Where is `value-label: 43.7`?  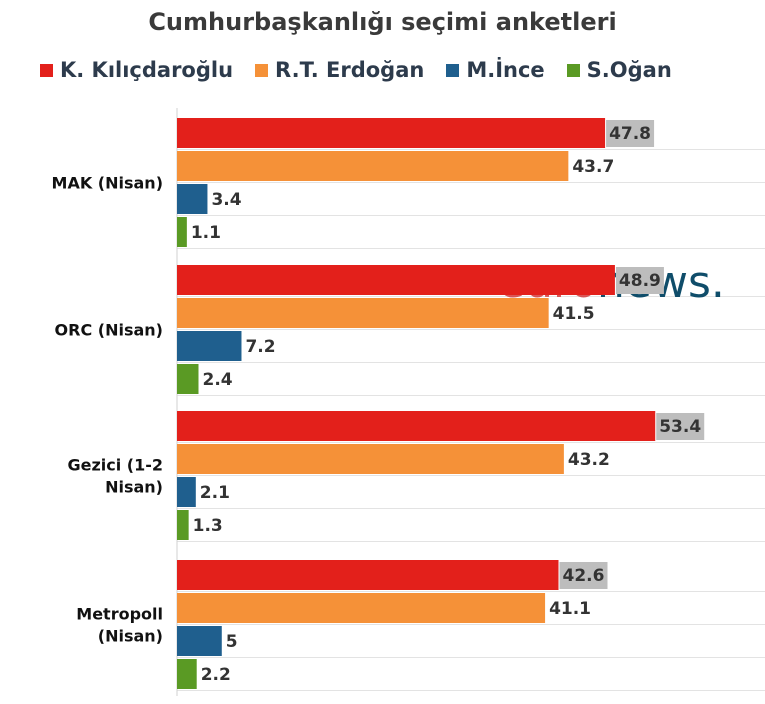 value-label: 43.7 is located at coordinates (593, 167).